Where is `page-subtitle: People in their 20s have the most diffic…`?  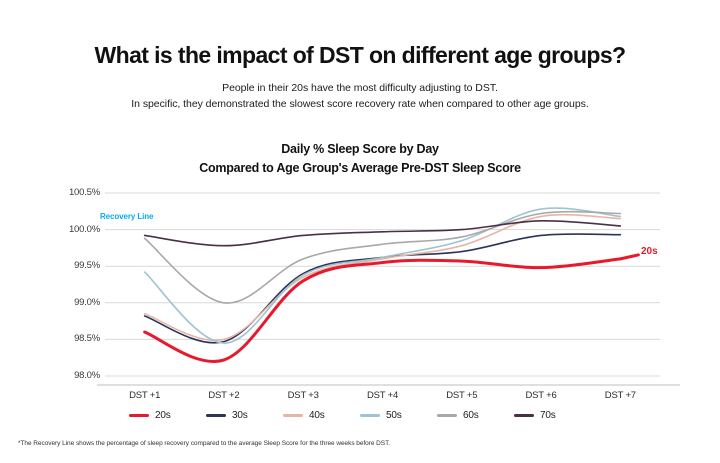 page-subtitle: People in their 20s have the most diffic… is located at coordinates (360, 96).